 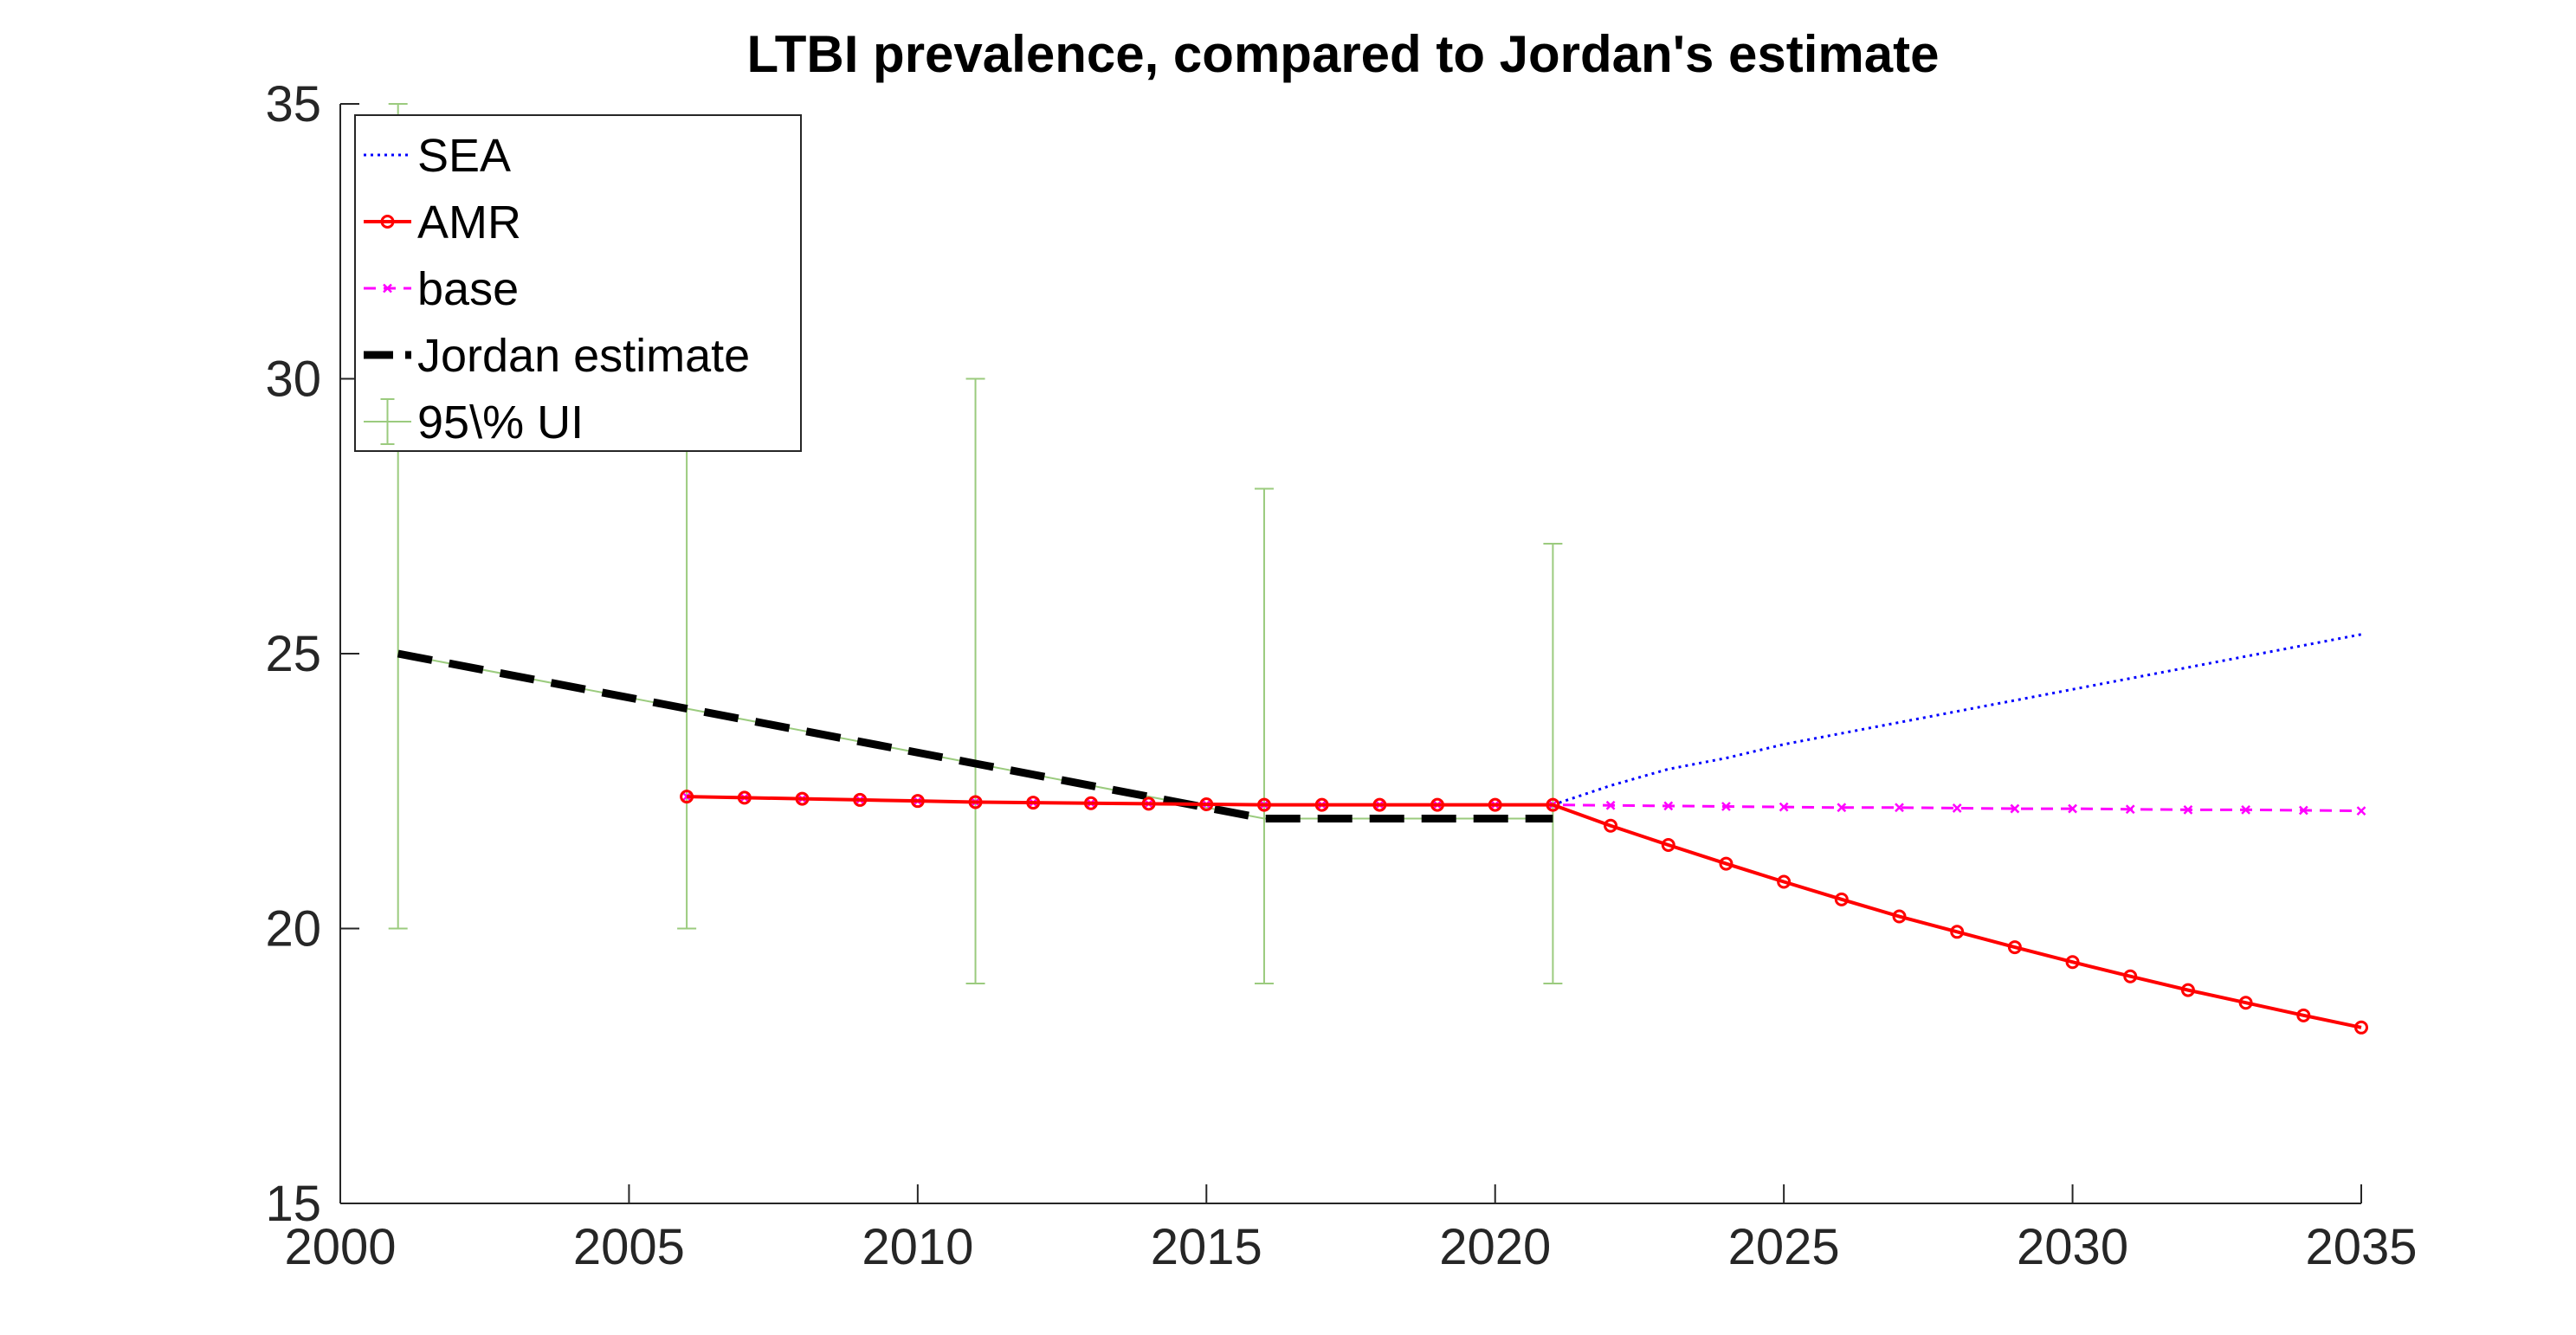 What do you see at coordinates (293, 930) in the screenshot?
I see `y-tick-label: 20` at bounding box center [293, 930].